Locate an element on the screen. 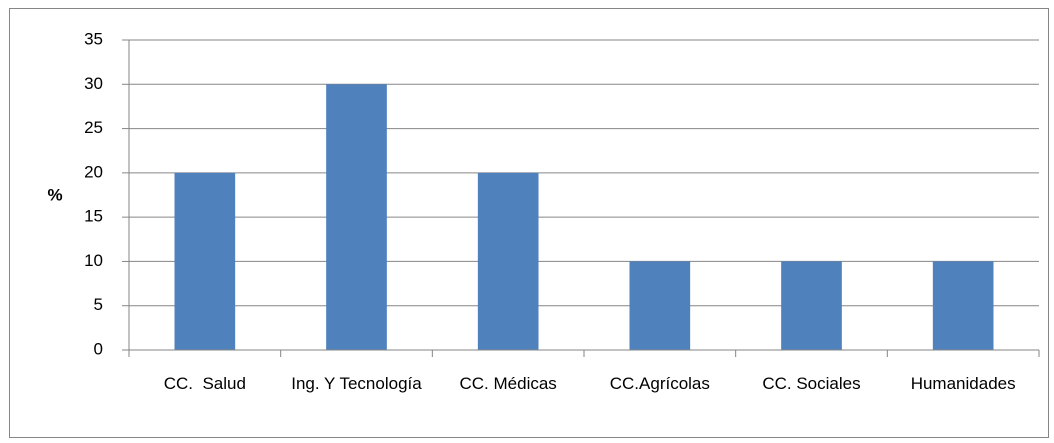  y-tick-label: 25 is located at coordinates (93, 127).